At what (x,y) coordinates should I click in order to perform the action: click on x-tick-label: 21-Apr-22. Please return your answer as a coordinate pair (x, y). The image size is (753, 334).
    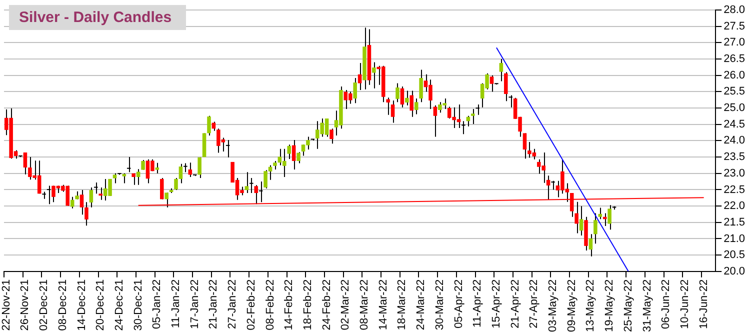
    Looking at the image, I should click on (515, 303).